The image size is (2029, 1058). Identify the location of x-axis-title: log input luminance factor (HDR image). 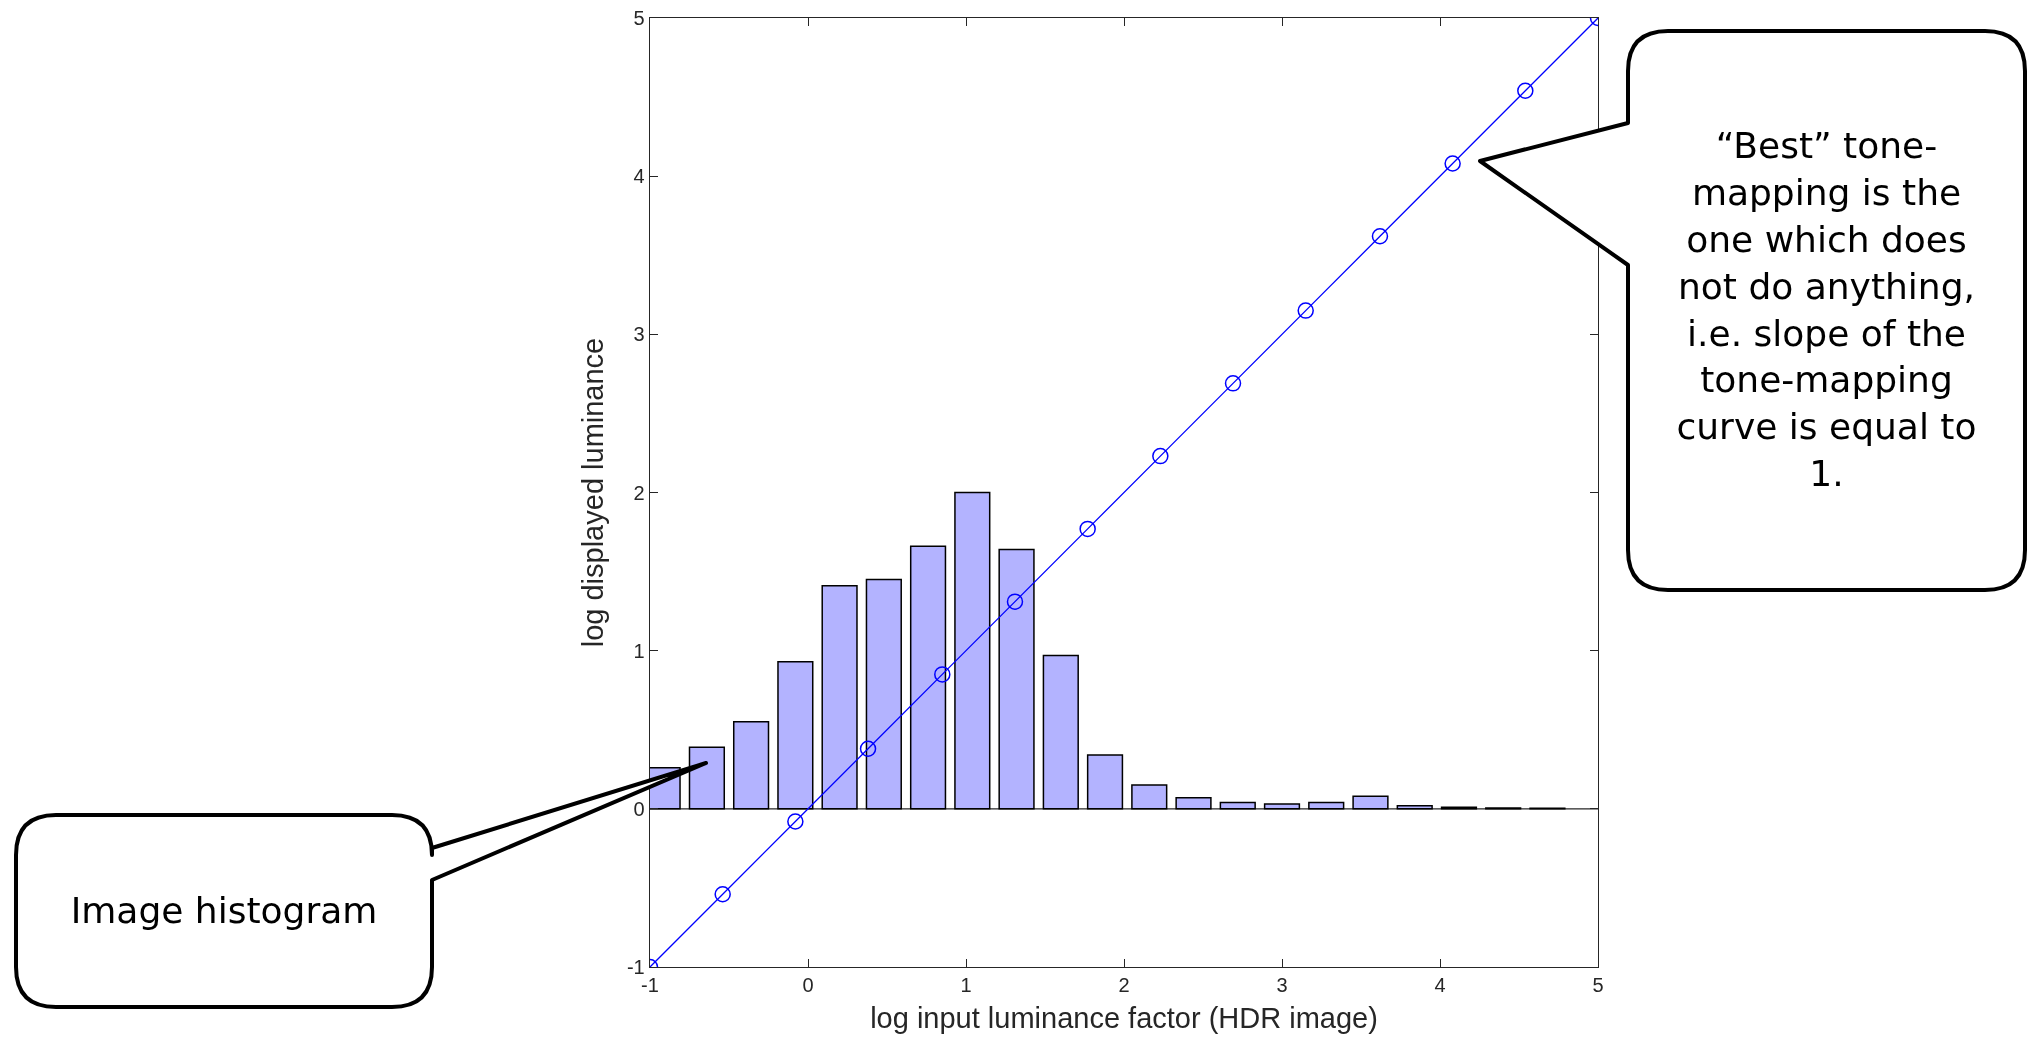
(1124, 1017).